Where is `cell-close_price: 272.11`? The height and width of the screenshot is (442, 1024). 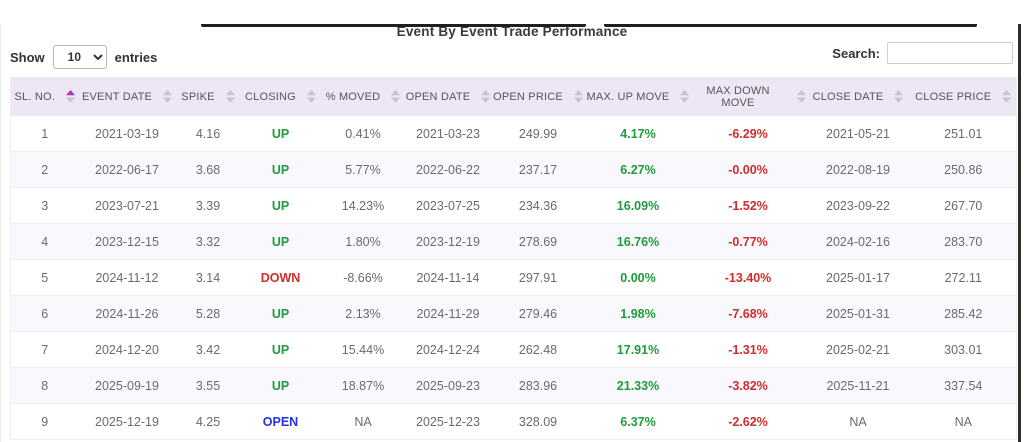
cell-close_price: 272.11 is located at coordinates (963, 277).